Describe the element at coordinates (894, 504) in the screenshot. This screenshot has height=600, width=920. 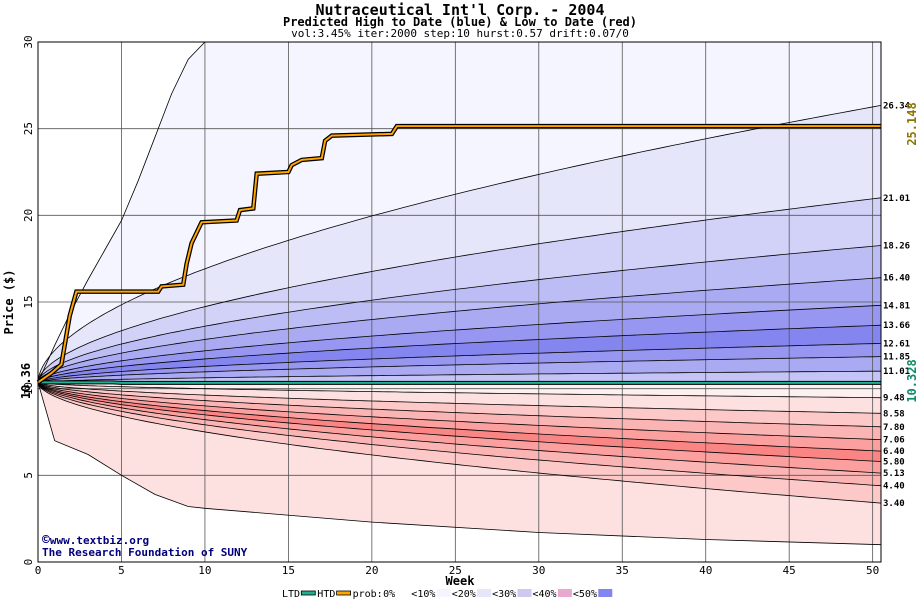
I see `lower-band-label: 3.40` at that location.